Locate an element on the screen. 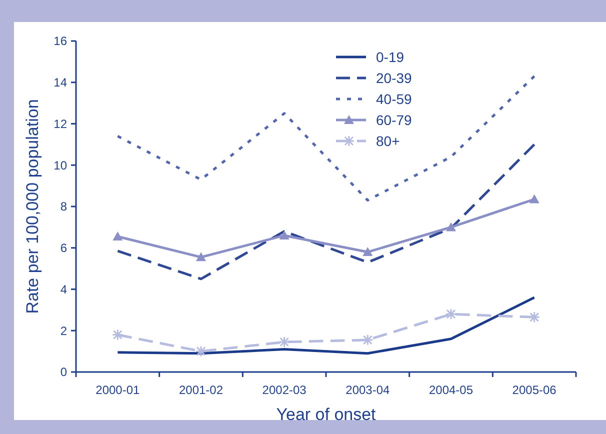 The height and width of the screenshot is (434, 606). x-tick-label: 2002-03 is located at coordinates (284, 390).